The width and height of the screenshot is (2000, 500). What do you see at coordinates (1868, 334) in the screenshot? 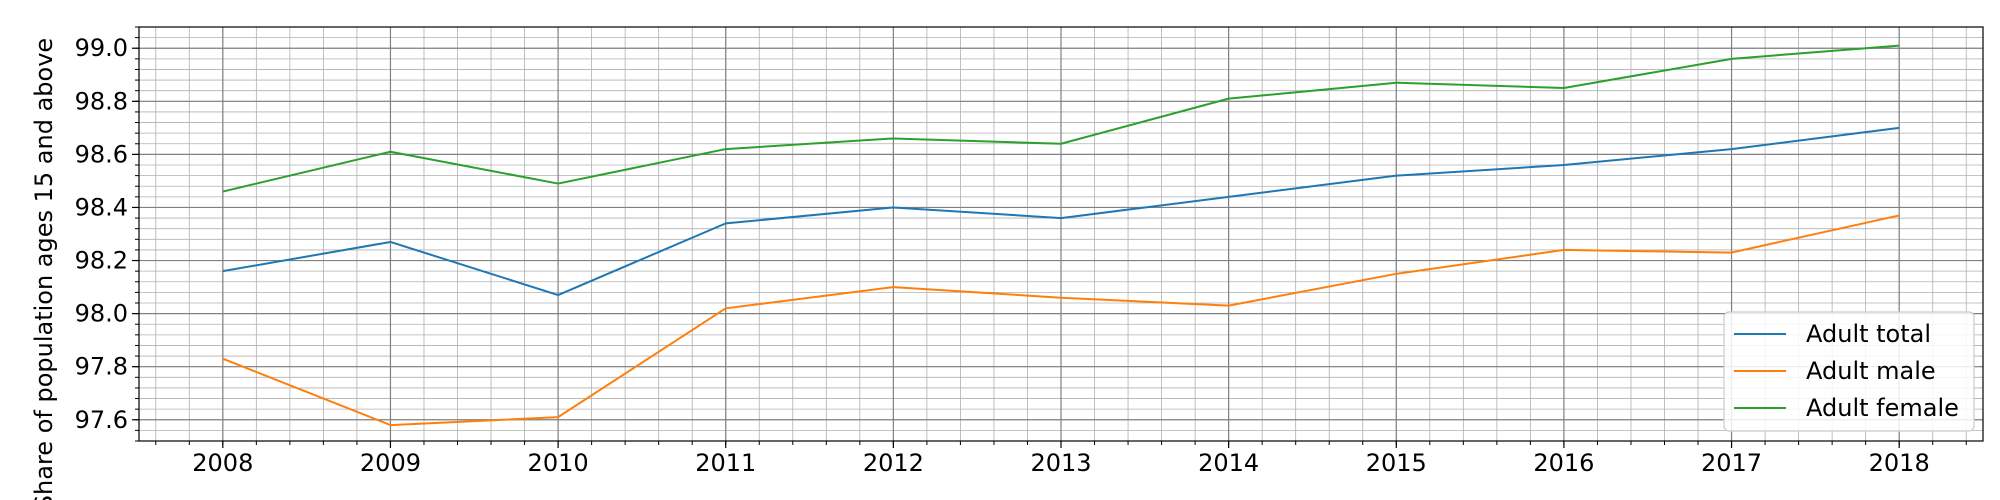
I see `legend-label: Adult total` at bounding box center [1868, 334].